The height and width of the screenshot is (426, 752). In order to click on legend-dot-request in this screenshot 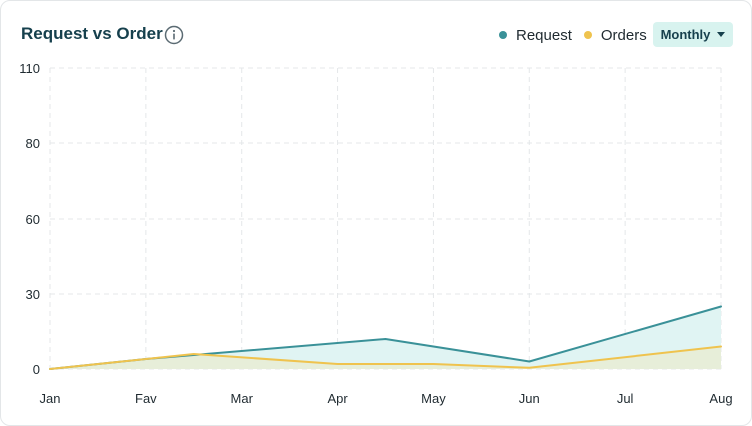, I will do `click(503, 35)`.